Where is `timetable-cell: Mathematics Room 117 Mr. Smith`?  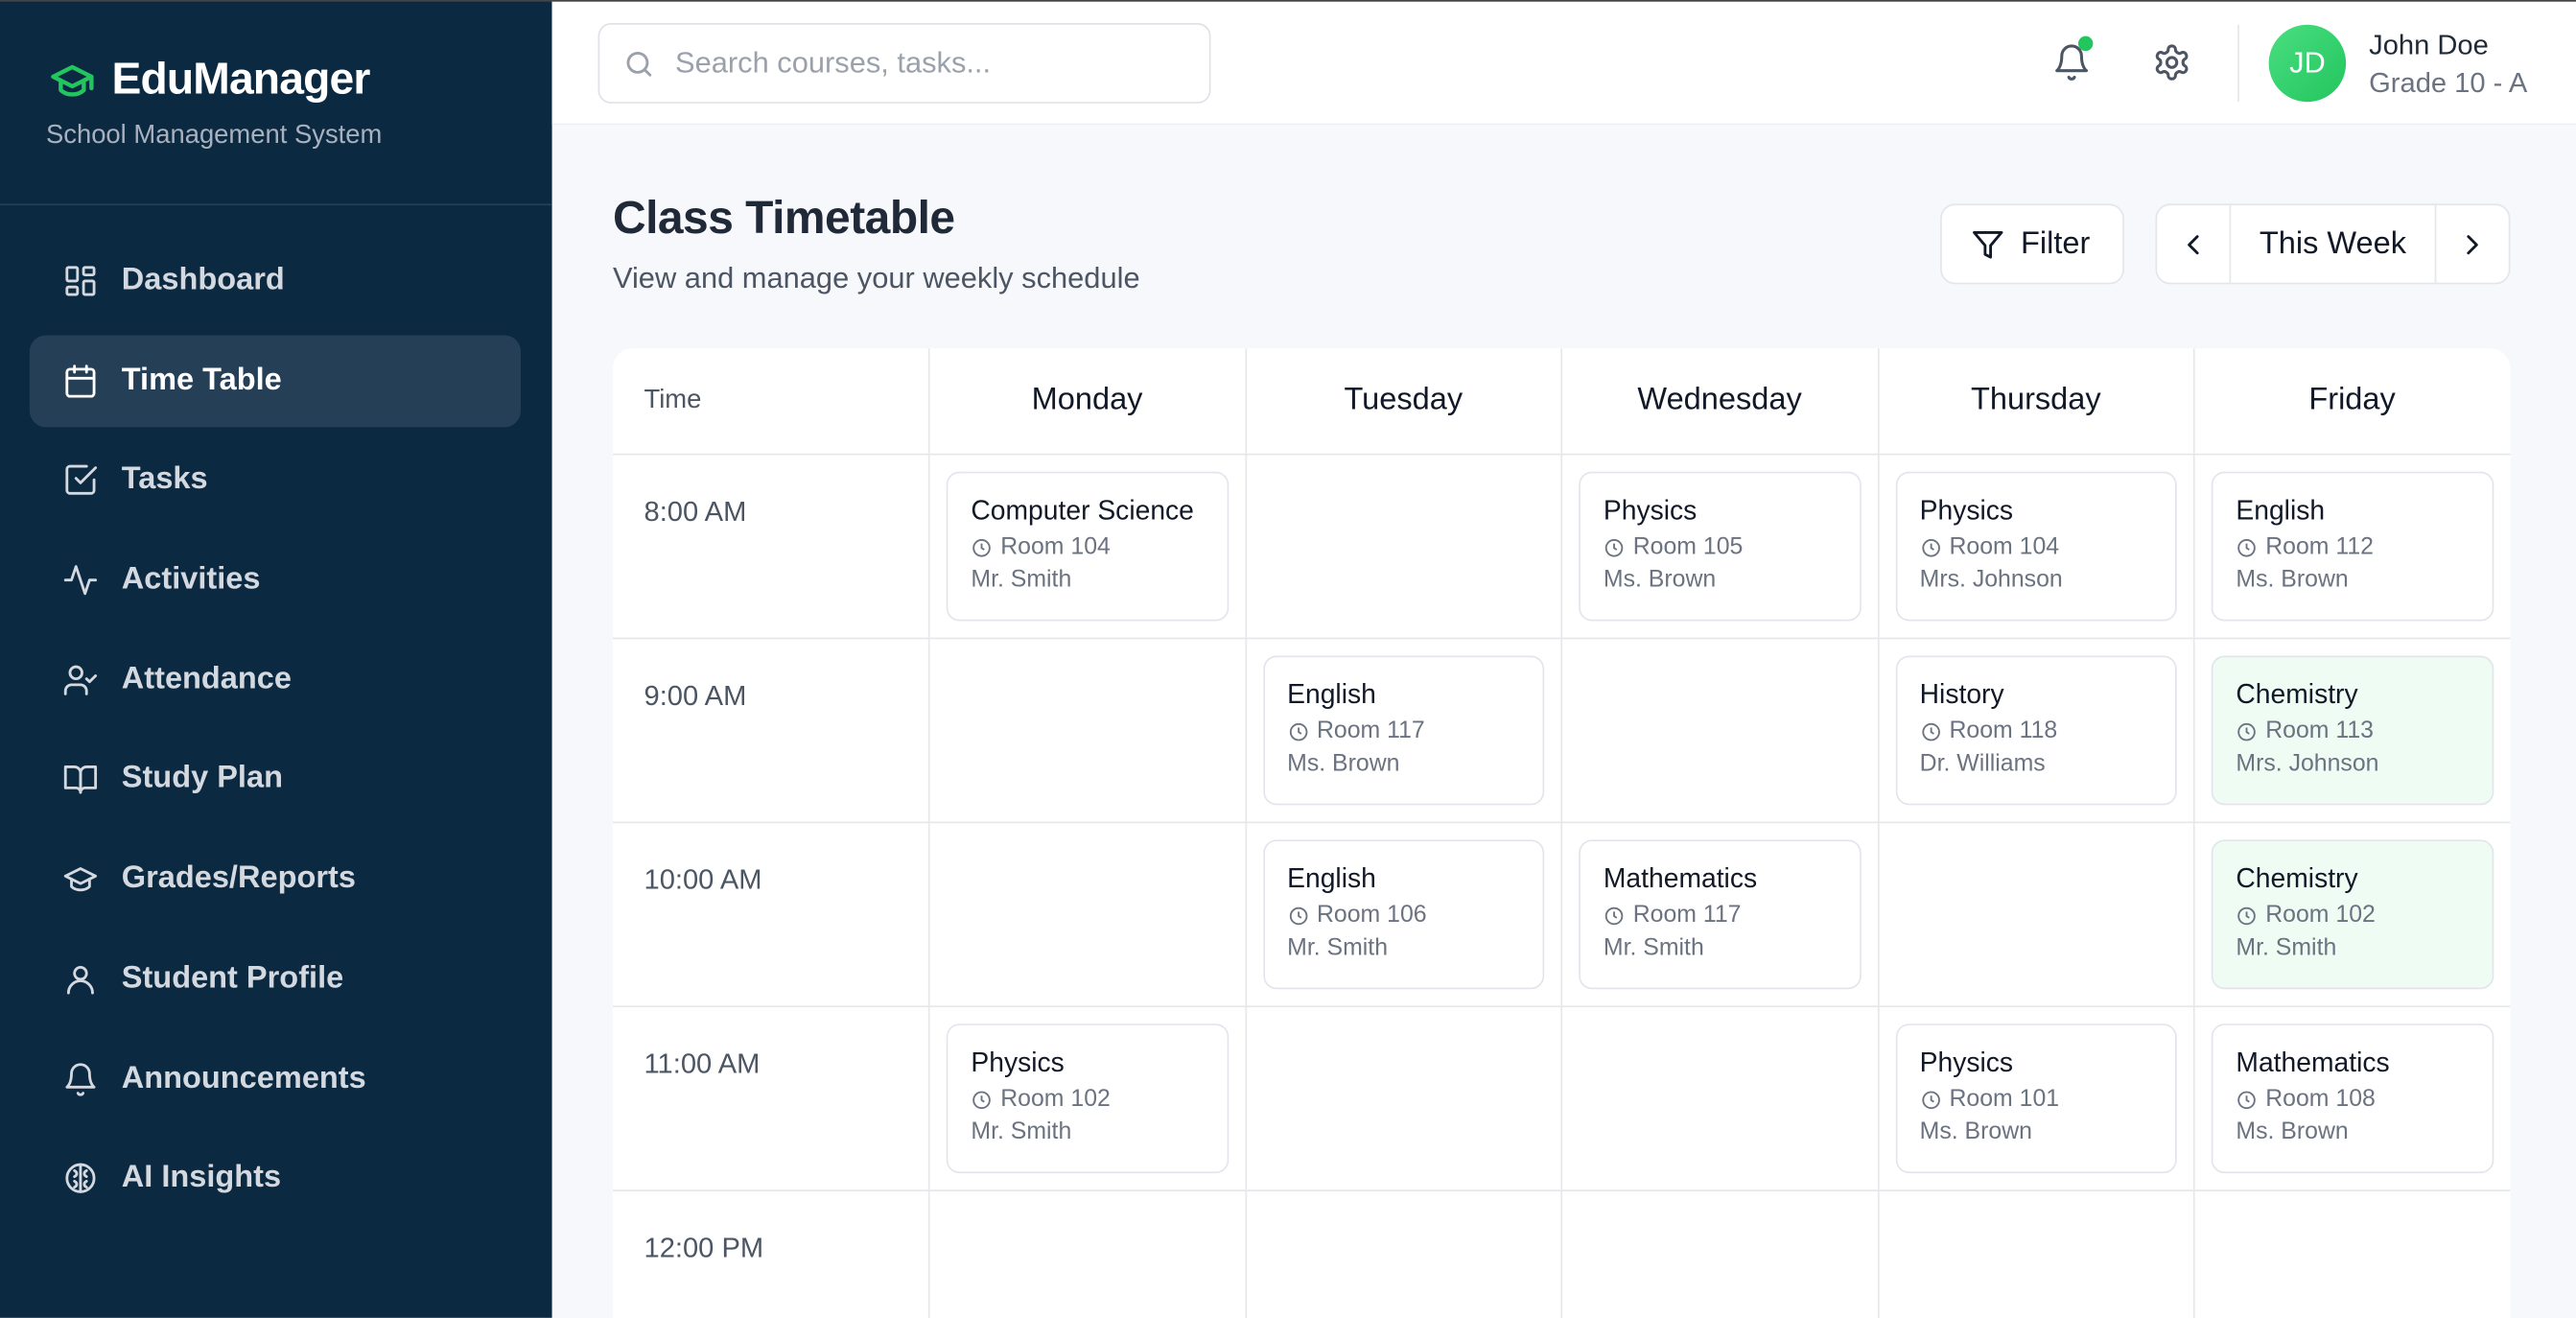 timetable-cell: Mathematics Room 117 Mr. Smith is located at coordinates (1718, 914).